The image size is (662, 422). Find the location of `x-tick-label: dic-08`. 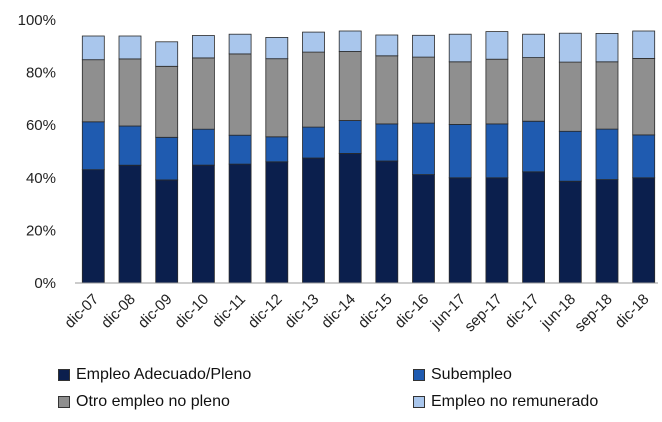

x-tick-label: dic-08 is located at coordinates (118, 311).